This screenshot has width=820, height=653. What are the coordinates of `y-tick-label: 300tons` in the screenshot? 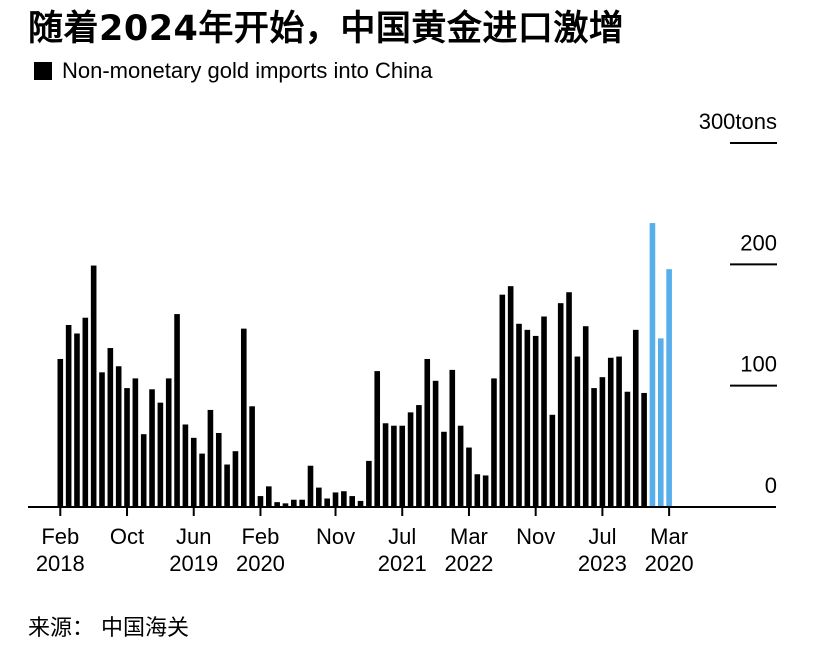 It's located at (738, 121).